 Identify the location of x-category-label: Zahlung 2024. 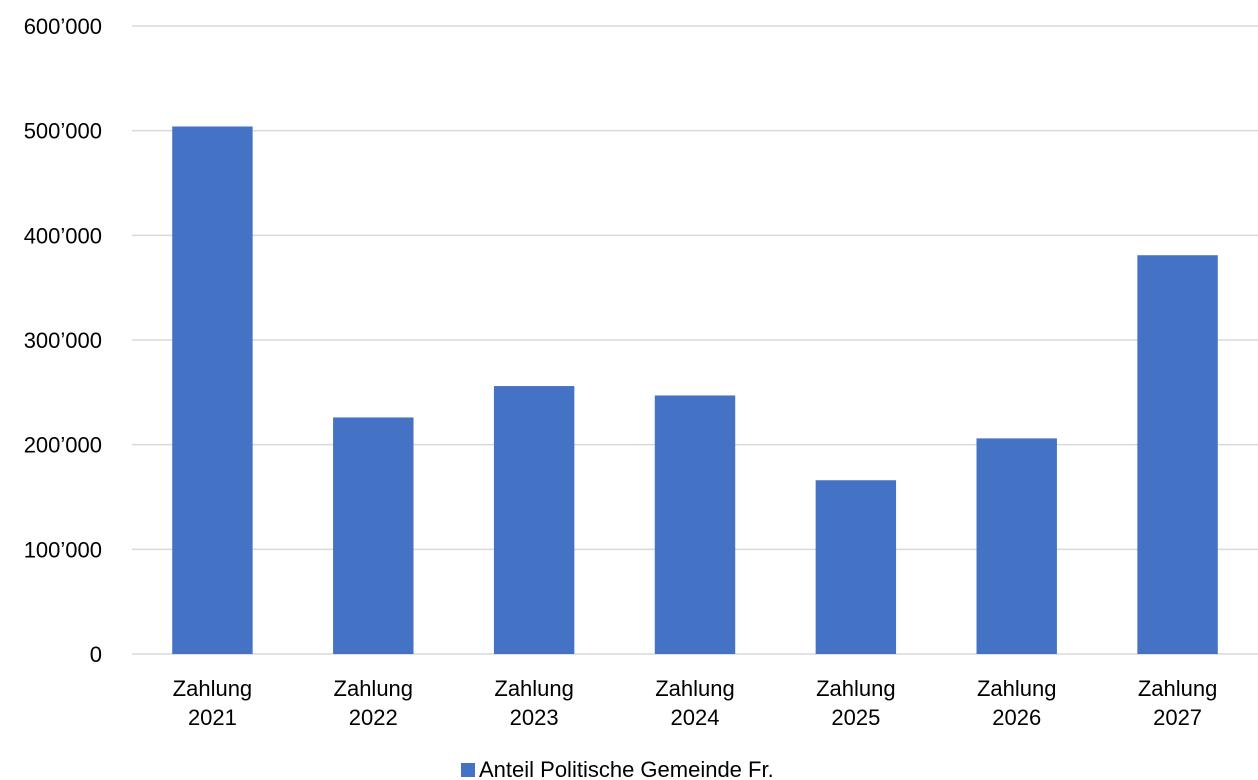
(695, 703).